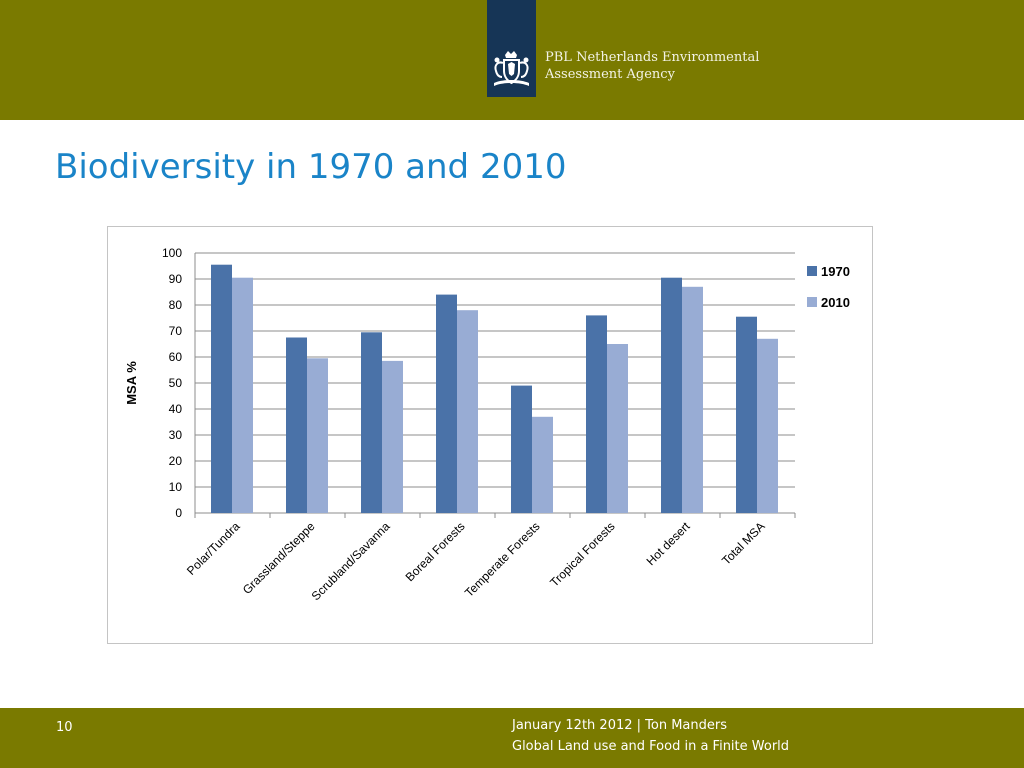  I want to click on y-tick-label: 100, so click(172, 253).